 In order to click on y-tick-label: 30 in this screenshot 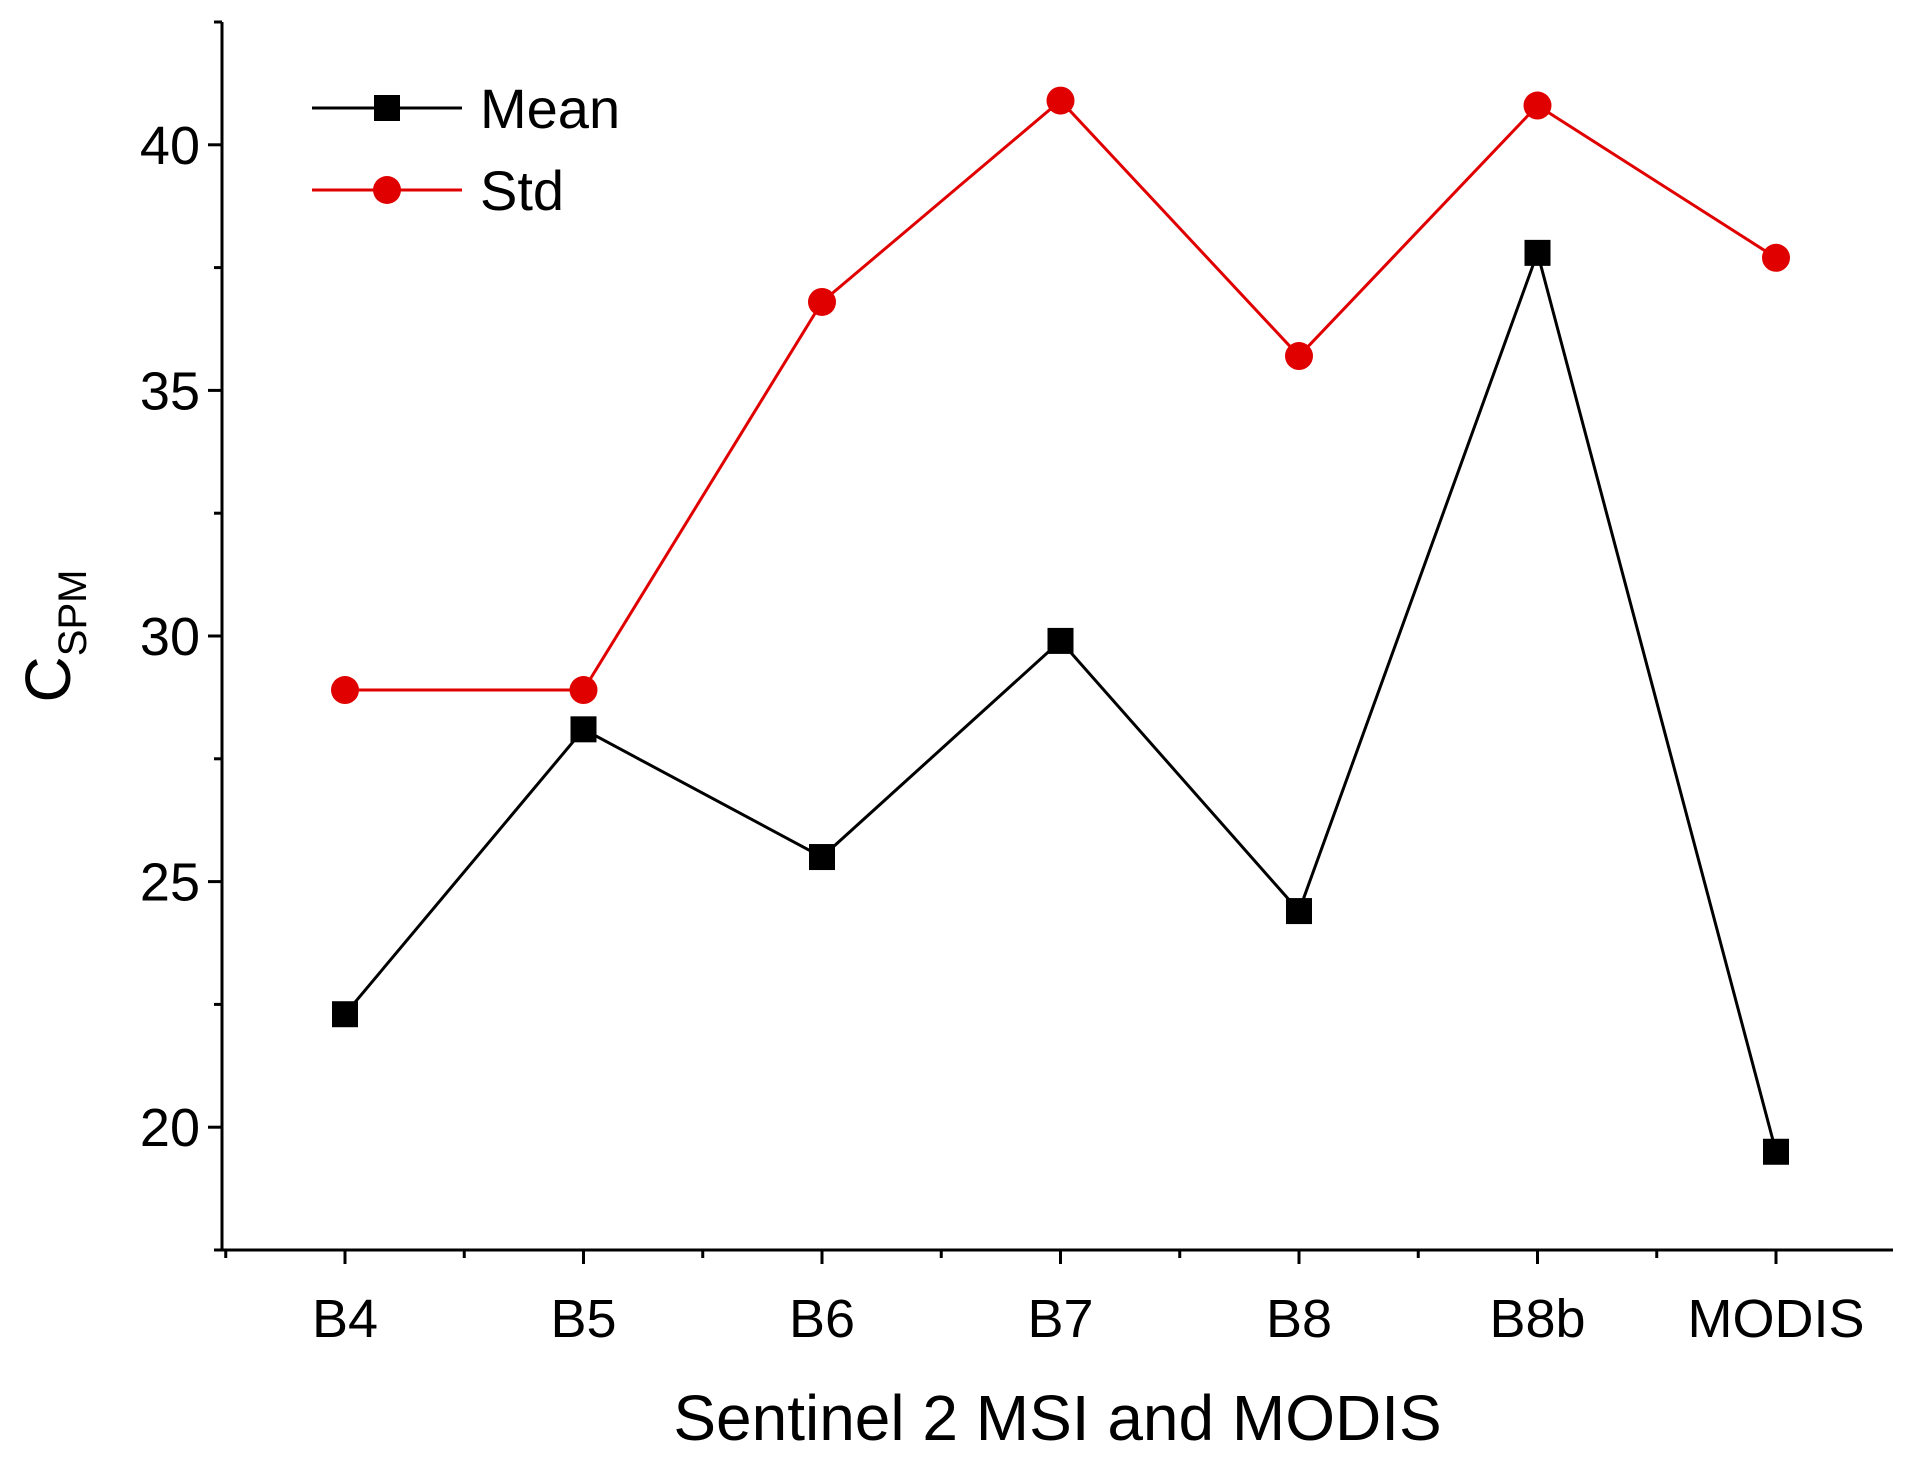, I will do `click(170, 637)`.